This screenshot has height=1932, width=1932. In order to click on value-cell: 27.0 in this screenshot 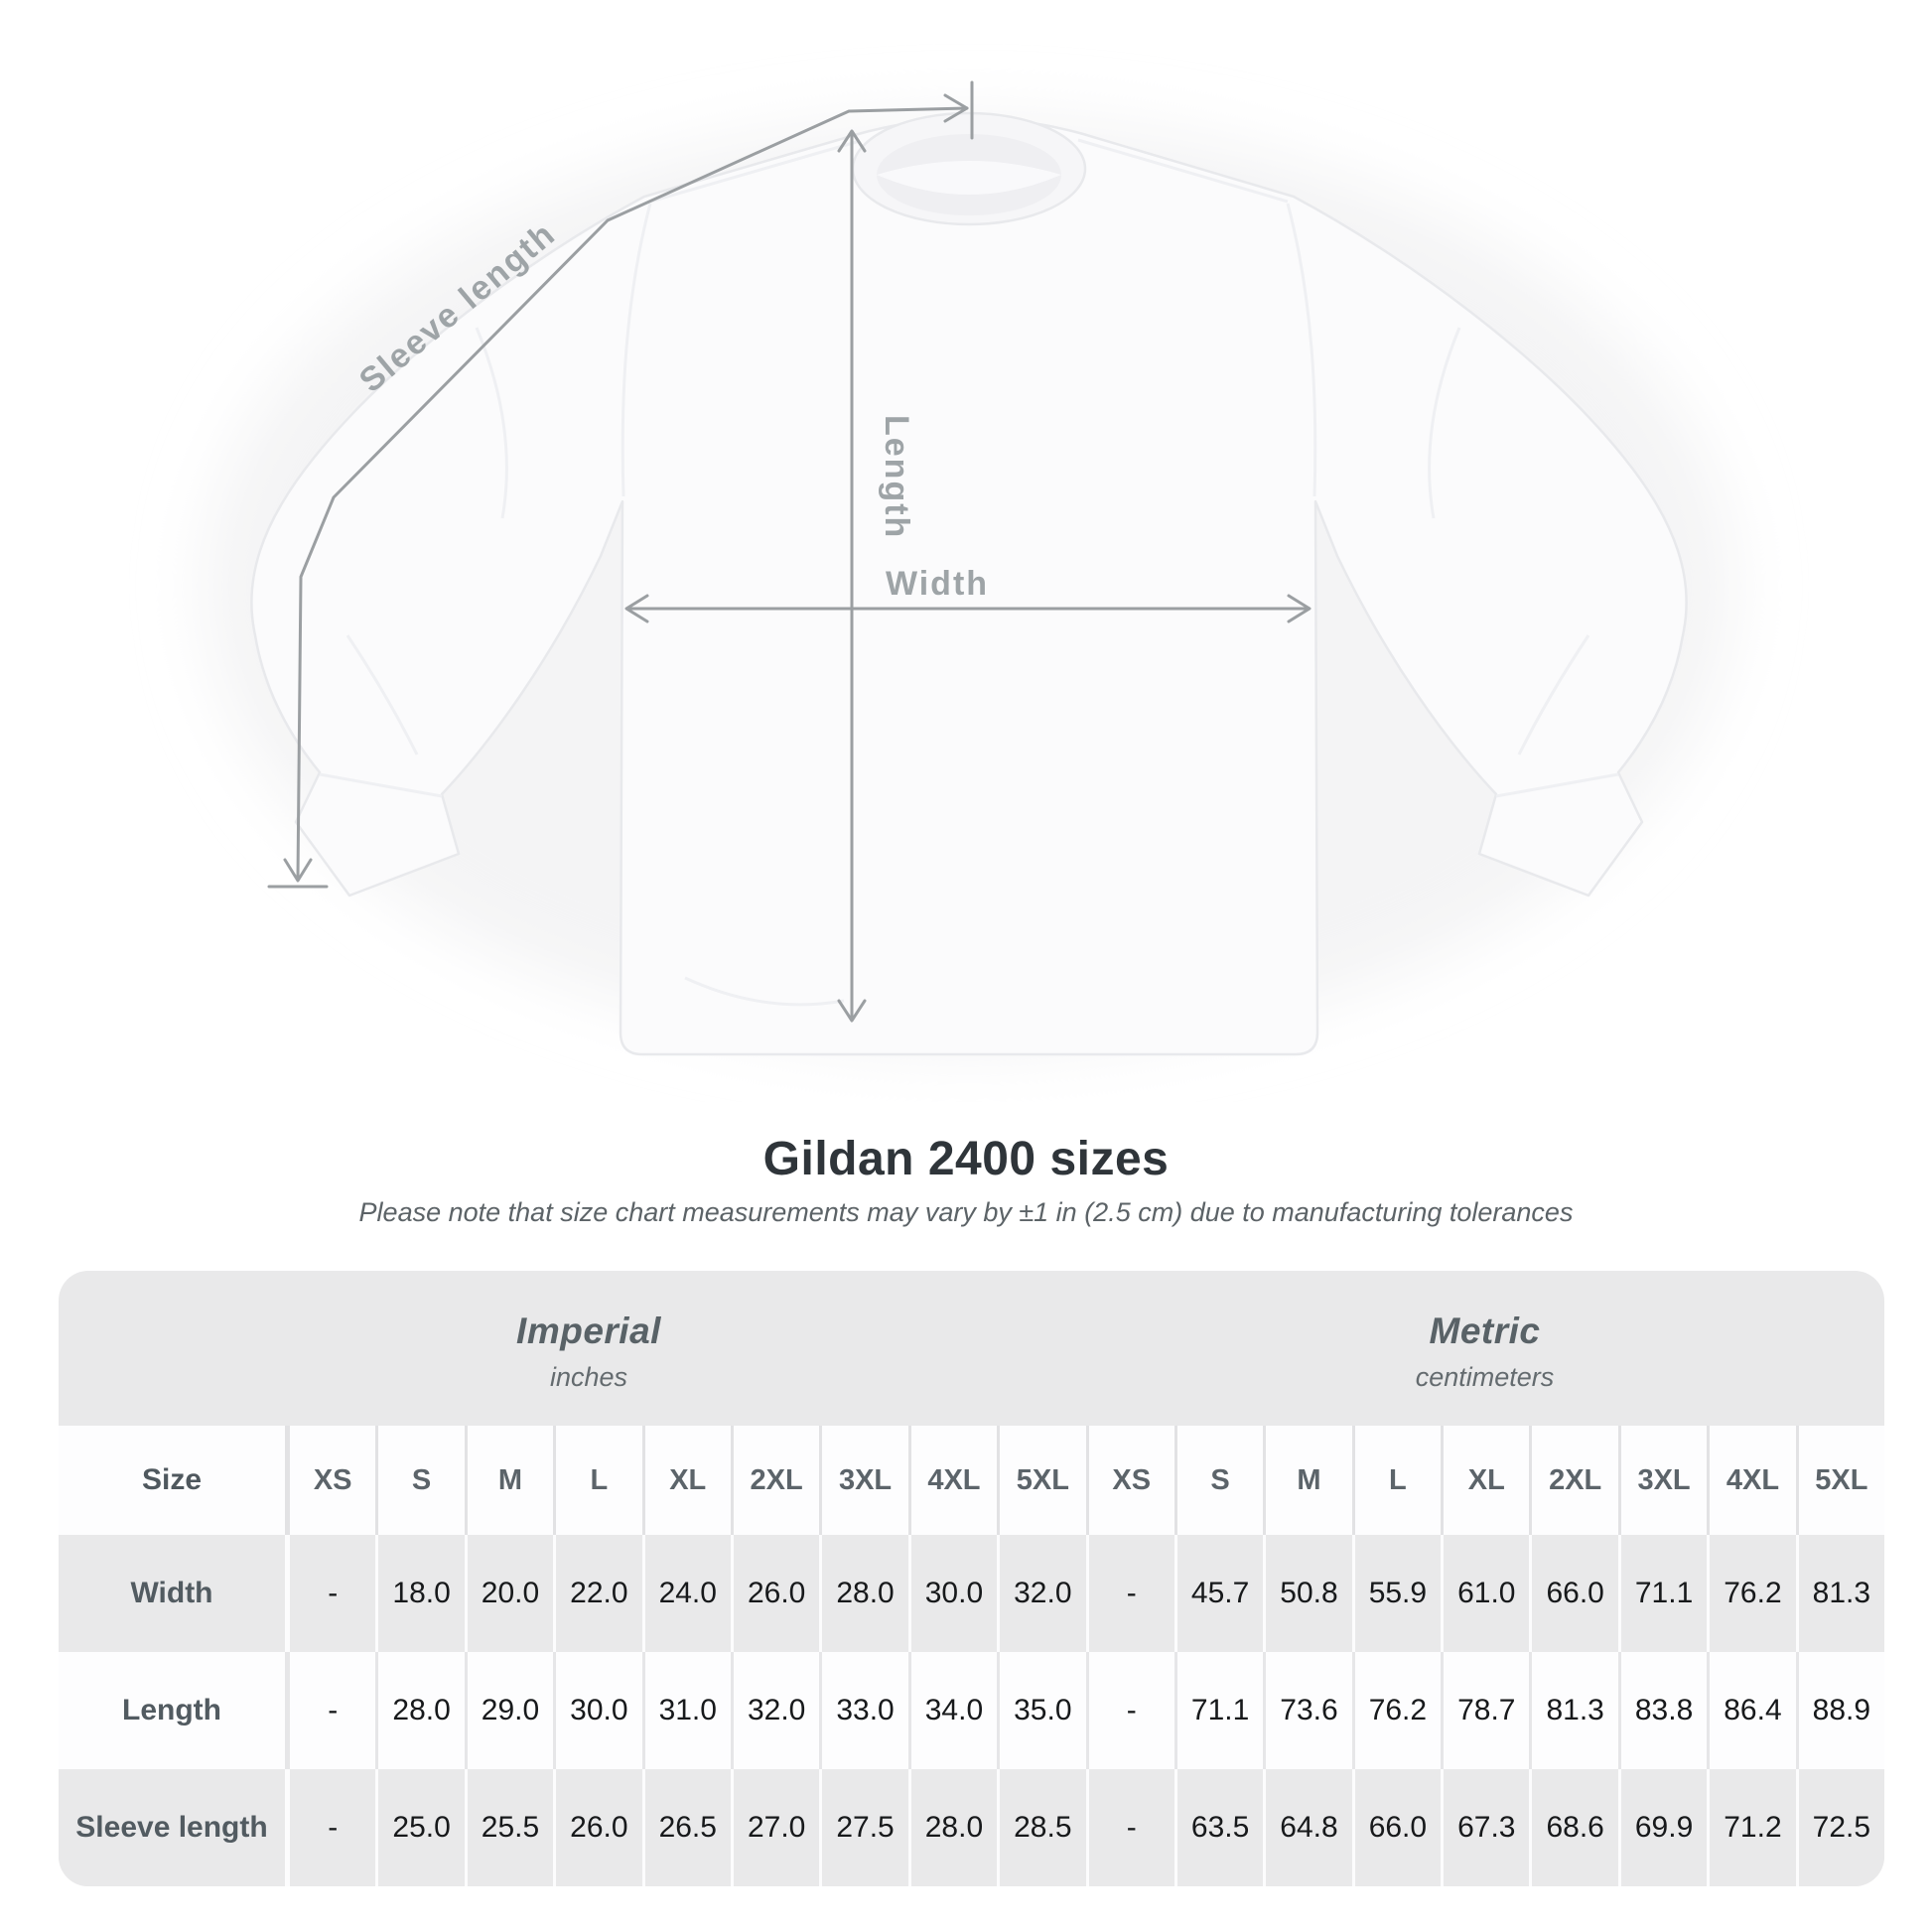, I will do `click(775, 1828)`.